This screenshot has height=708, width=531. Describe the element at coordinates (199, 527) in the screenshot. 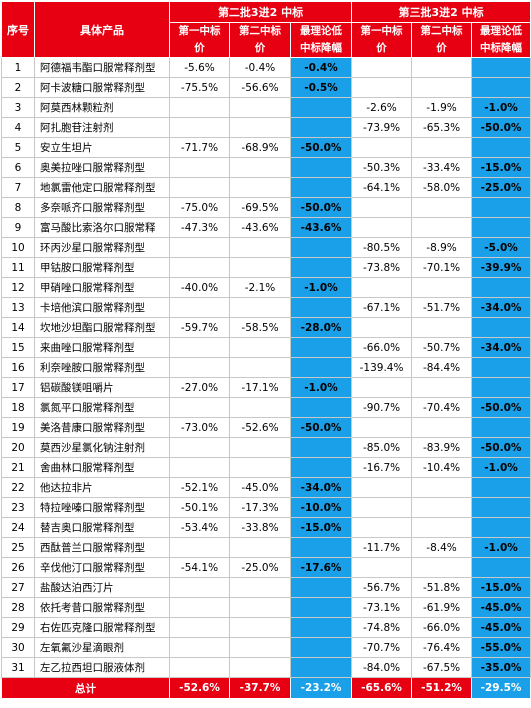

I see `batch2-first-bid: -53.4%` at that location.